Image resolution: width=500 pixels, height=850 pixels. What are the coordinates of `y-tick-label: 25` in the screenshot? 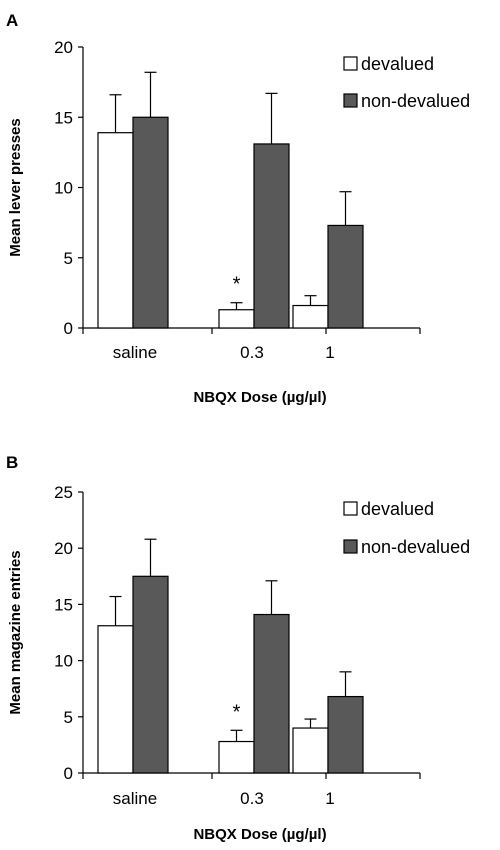 It's located at (63, 492).